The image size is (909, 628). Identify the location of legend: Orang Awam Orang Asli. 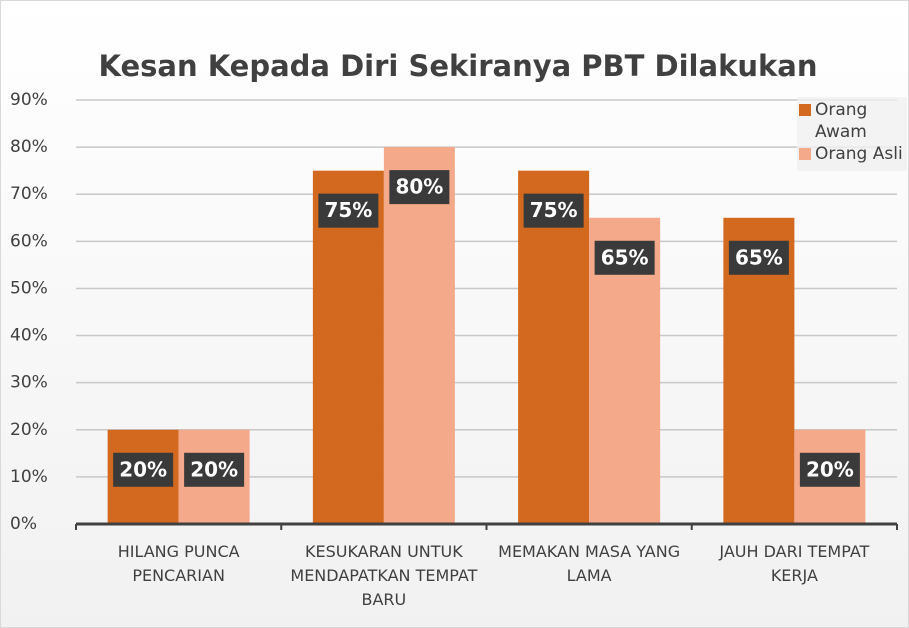
(852, 134).